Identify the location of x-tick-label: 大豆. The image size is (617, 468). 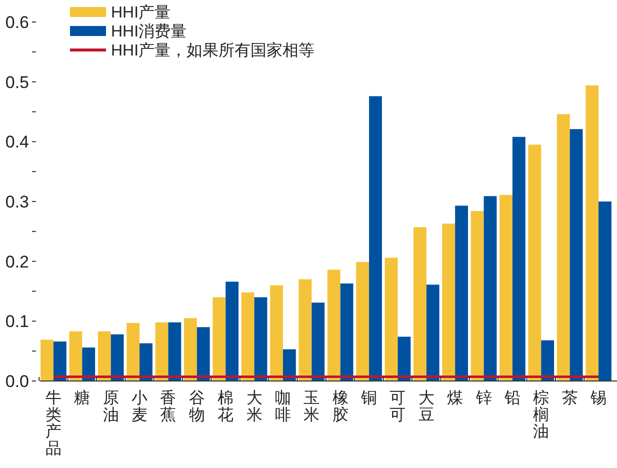
(426, 406).